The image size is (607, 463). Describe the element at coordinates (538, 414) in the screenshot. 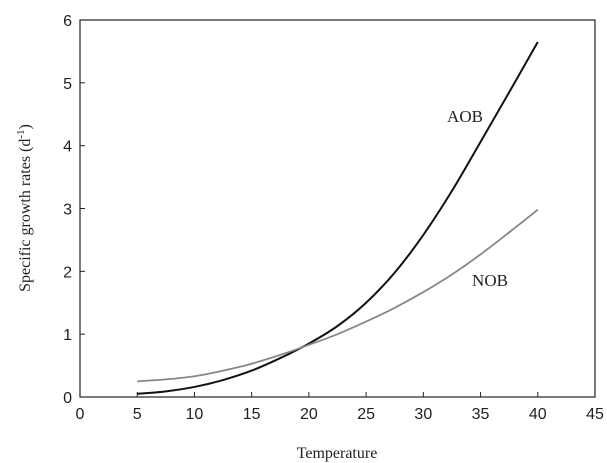

I see `x-tick-label: 40` at that location.